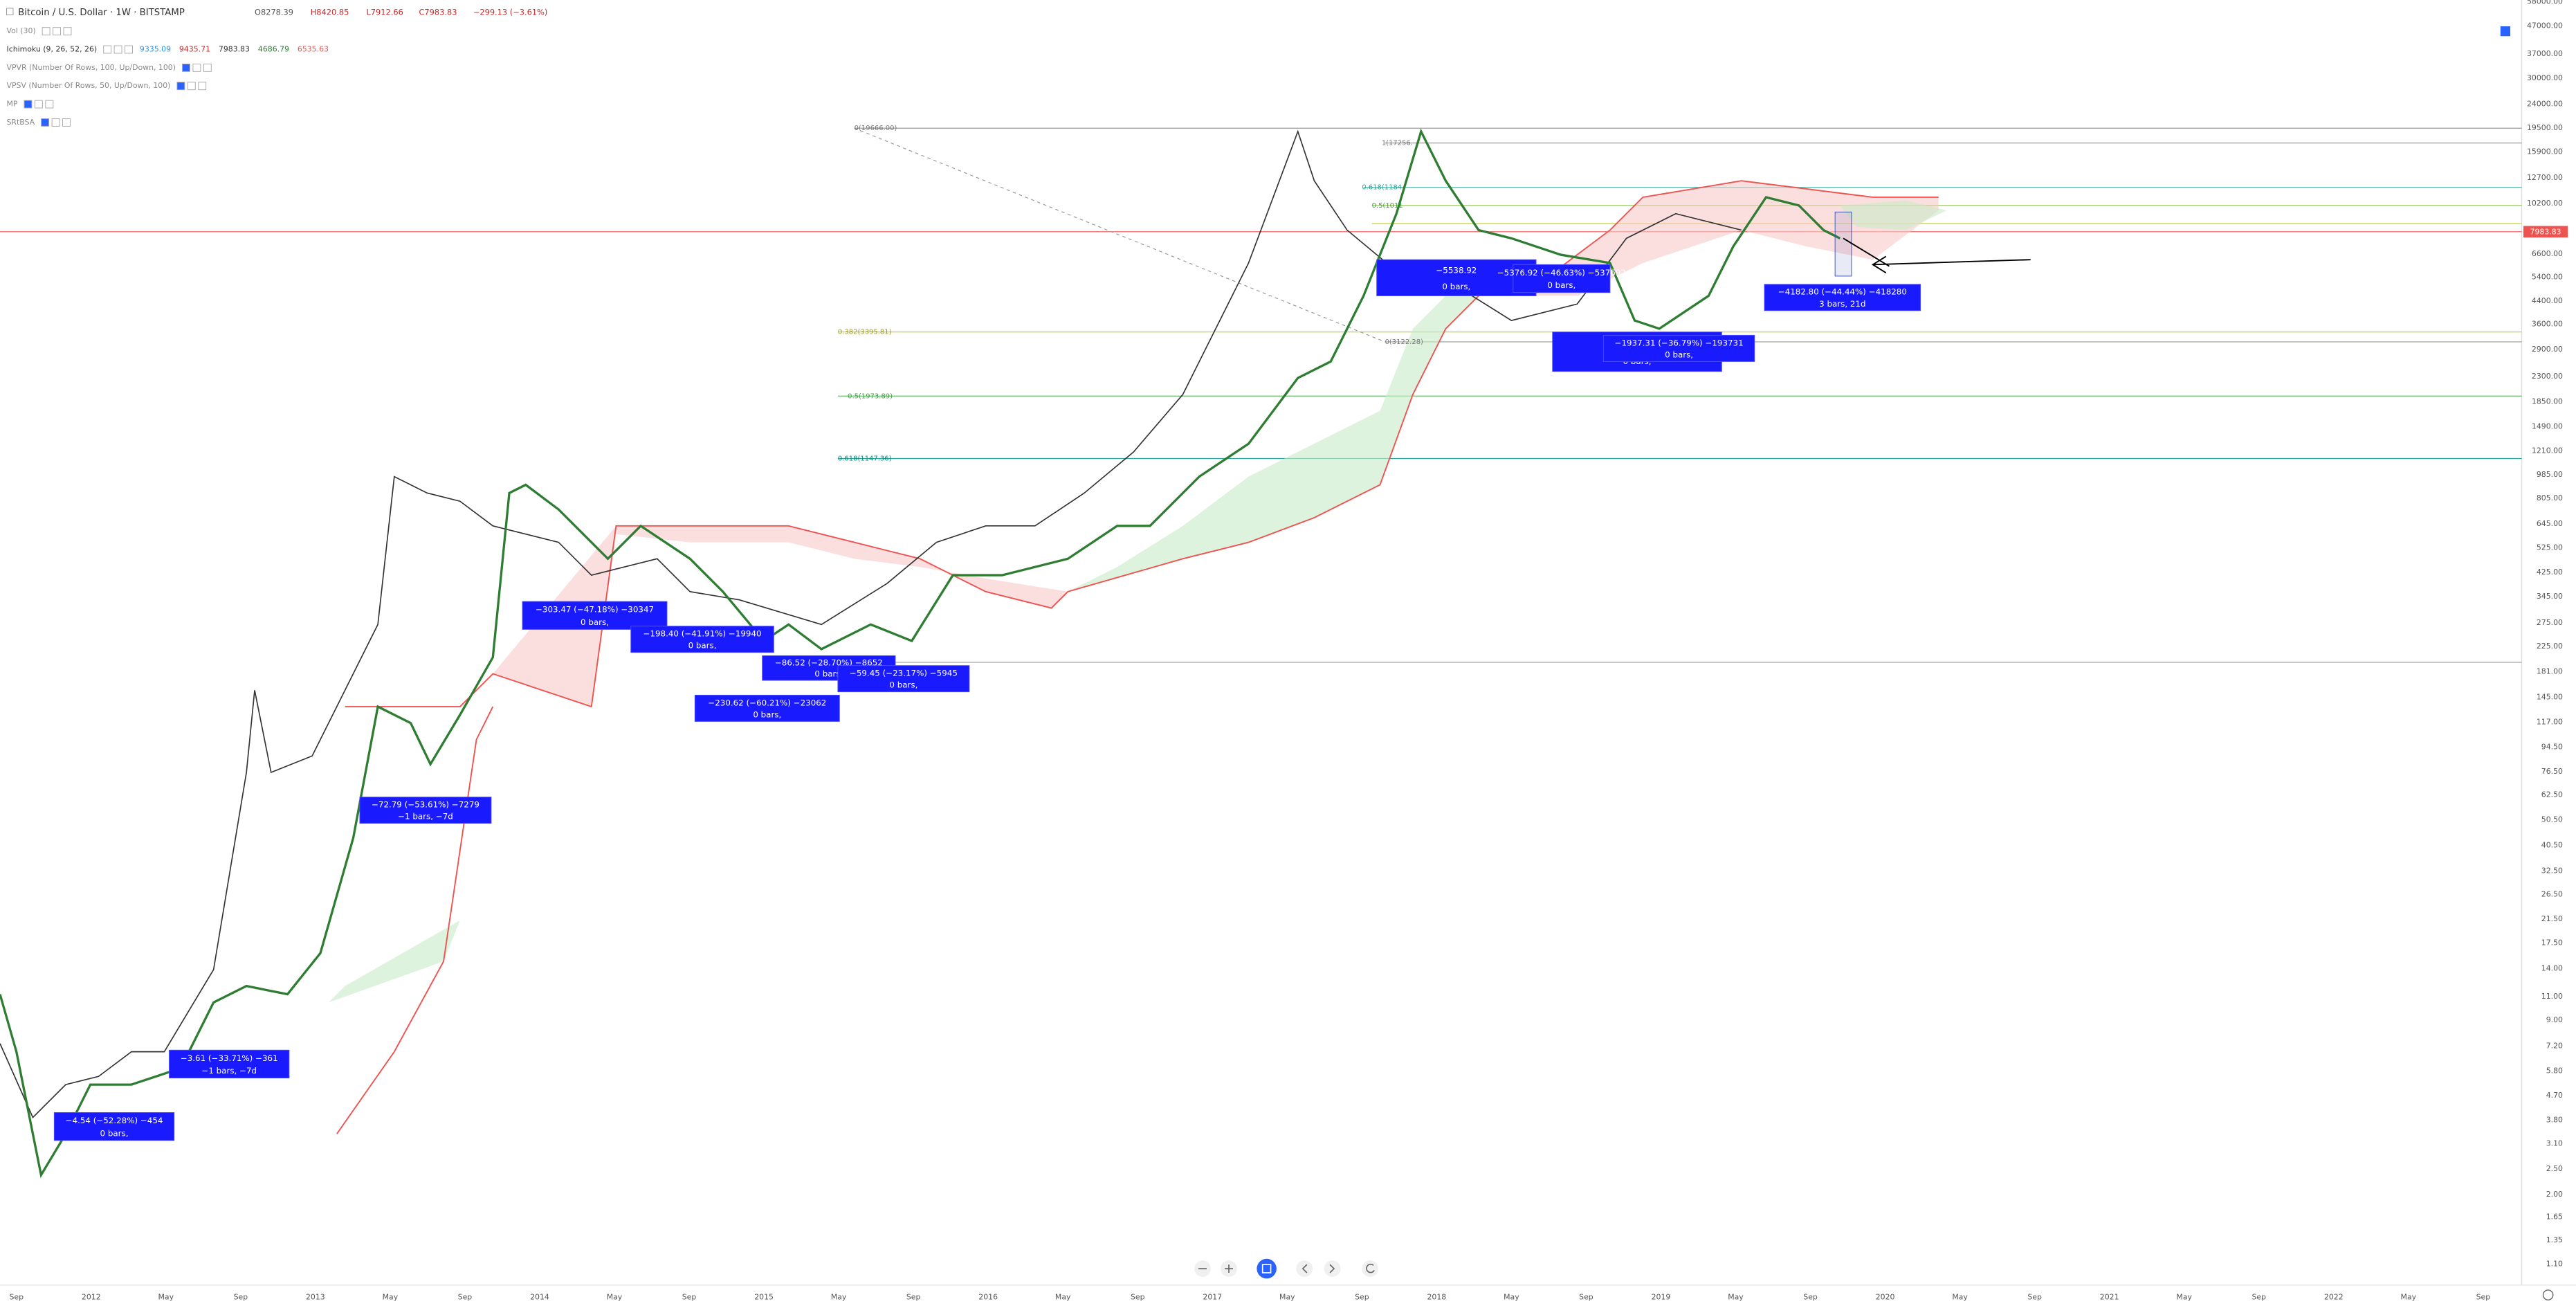 Image resolution: width=2576 pixels, height=1306 pixels. Describe the element at coordinates (1305, 1268) in the screenshot. I see `scroll-left-button` at that location.